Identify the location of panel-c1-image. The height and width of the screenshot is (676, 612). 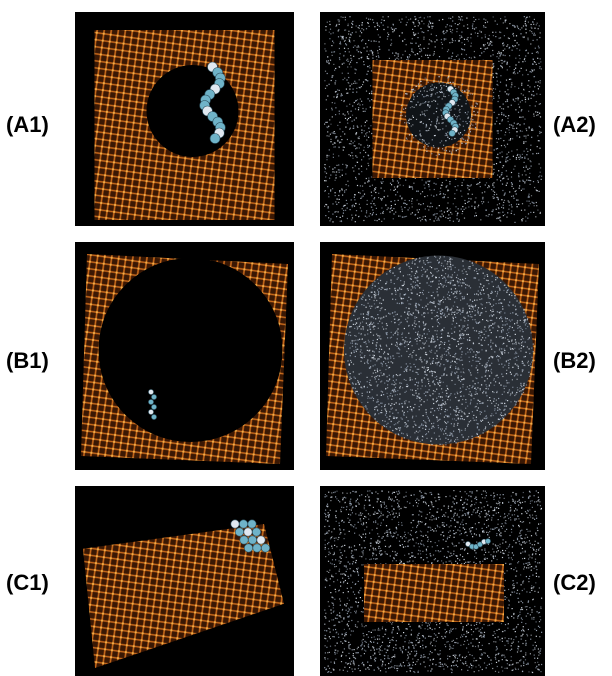
(184, 581).